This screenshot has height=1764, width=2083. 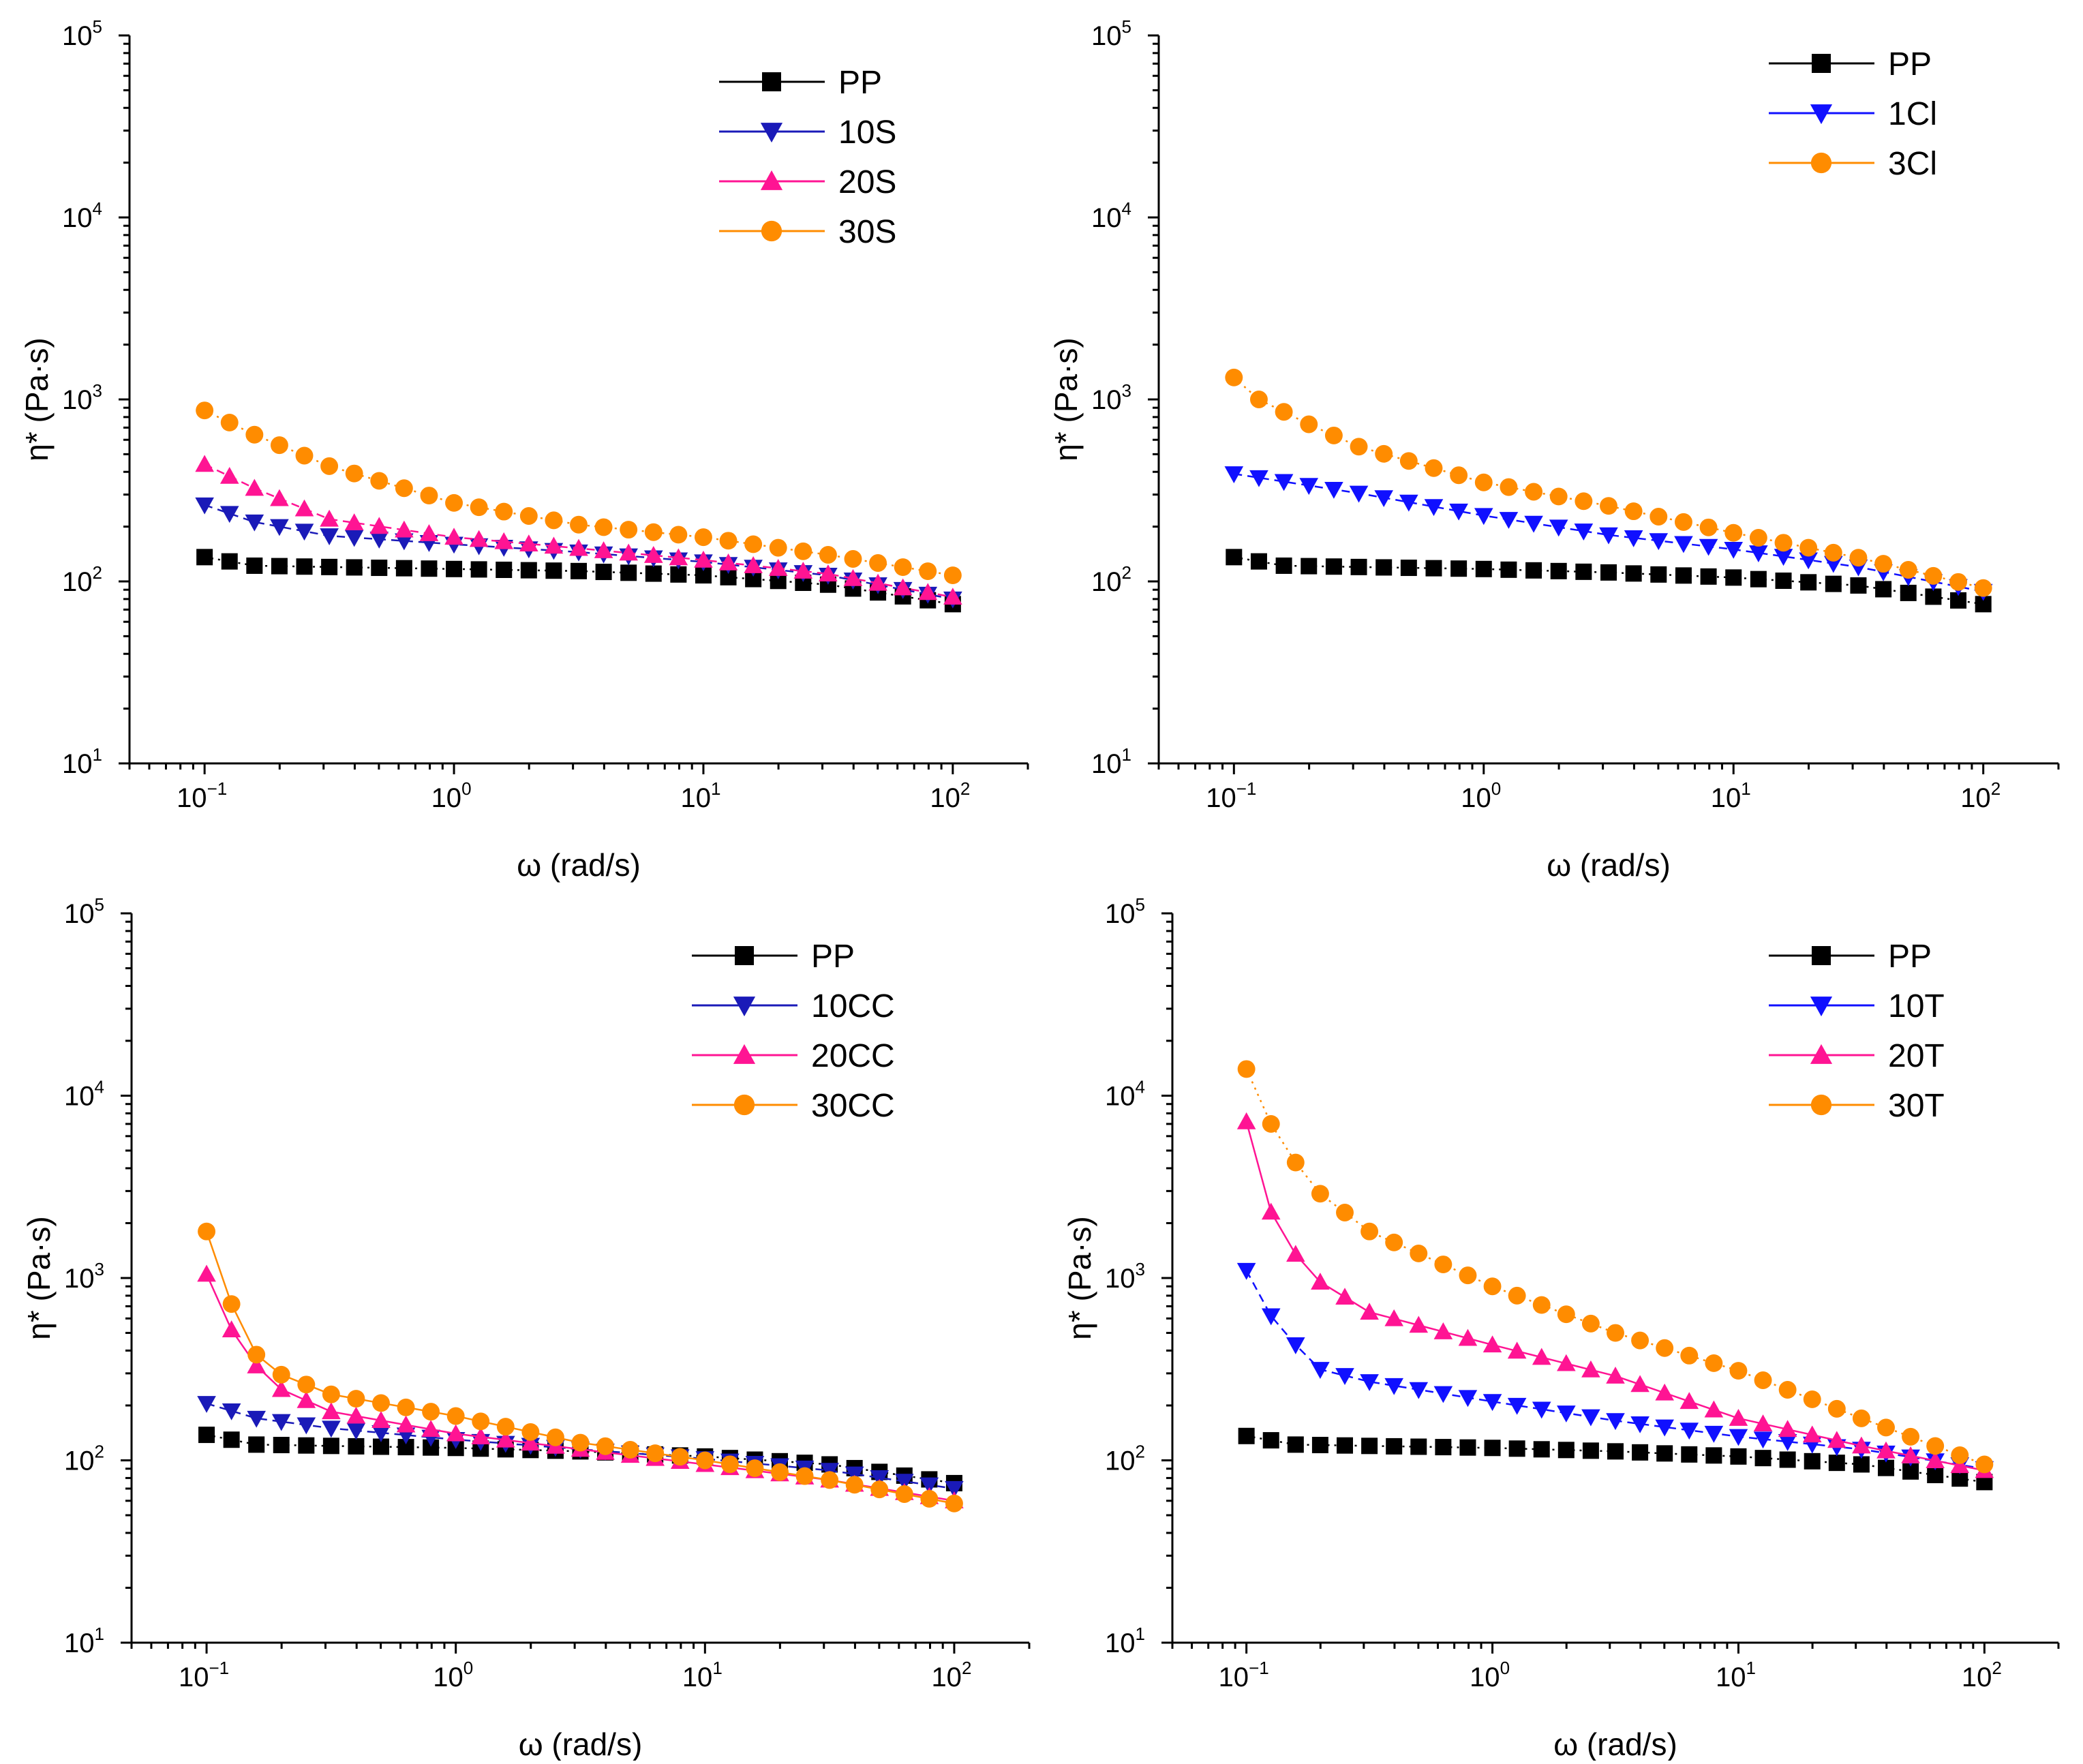 What do you see at coordinates (772, 81) in the screenshot?
I see `legend-marker-PP` at bounding box center [772, 81].